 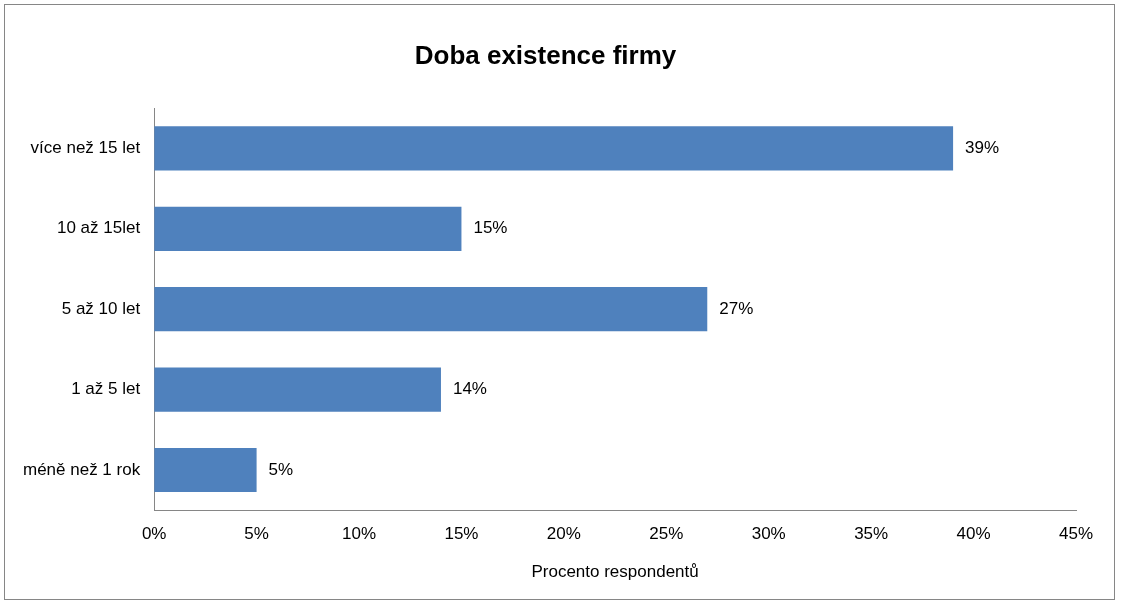 I want to click on y-tick-label: méně než 1 rok, so click(x=81, y=469).